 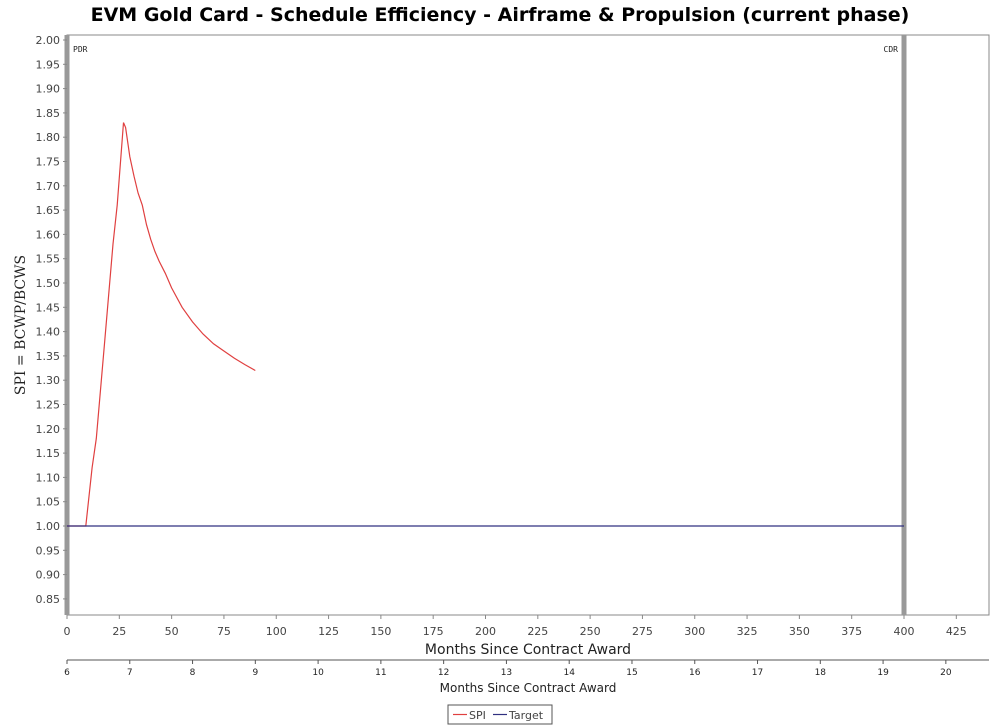 What do you see at coordinates (380, 673) in the screenshot?
I see `secondary-tick-label: 11` at bounding box center [380, 673].